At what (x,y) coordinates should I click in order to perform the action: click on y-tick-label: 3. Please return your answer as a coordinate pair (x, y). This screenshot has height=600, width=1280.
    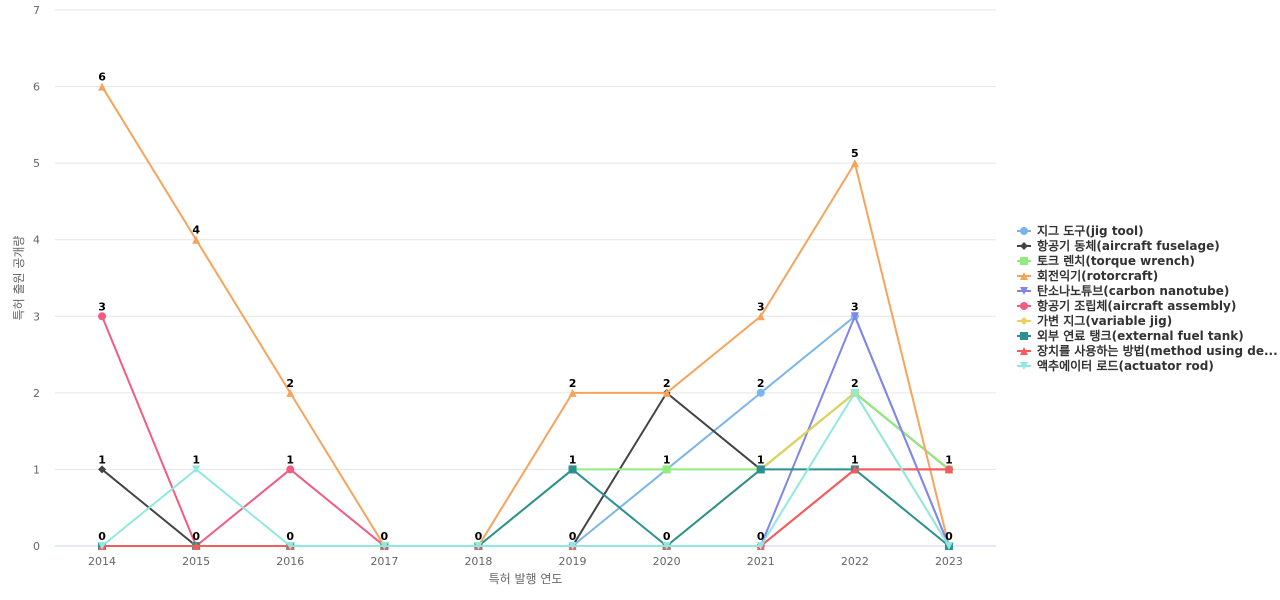
    Looking at the image, I should click on (36, 316).